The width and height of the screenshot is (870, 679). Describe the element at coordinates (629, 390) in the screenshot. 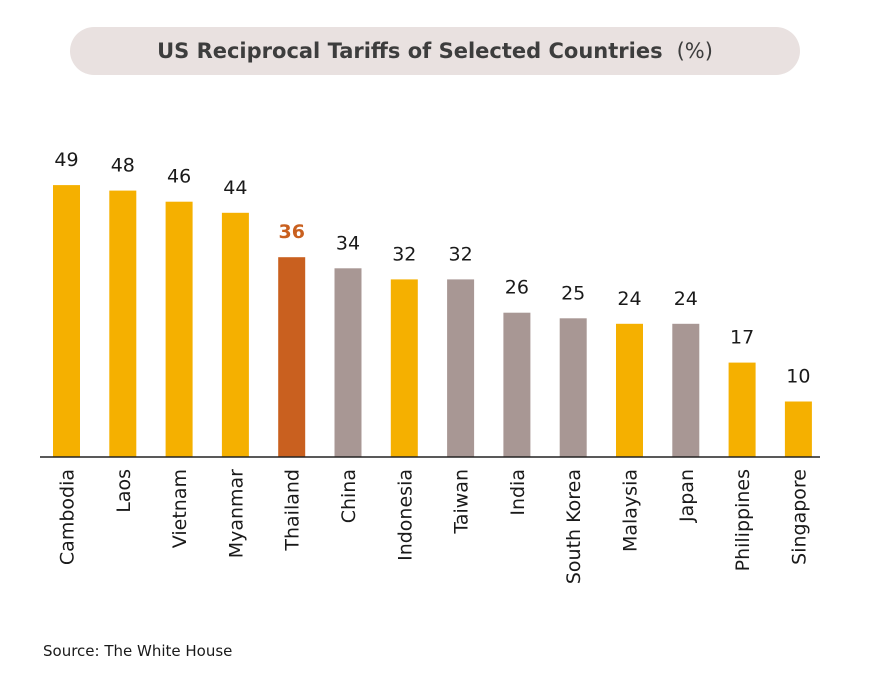

I see `bar-malaysia` at that location.